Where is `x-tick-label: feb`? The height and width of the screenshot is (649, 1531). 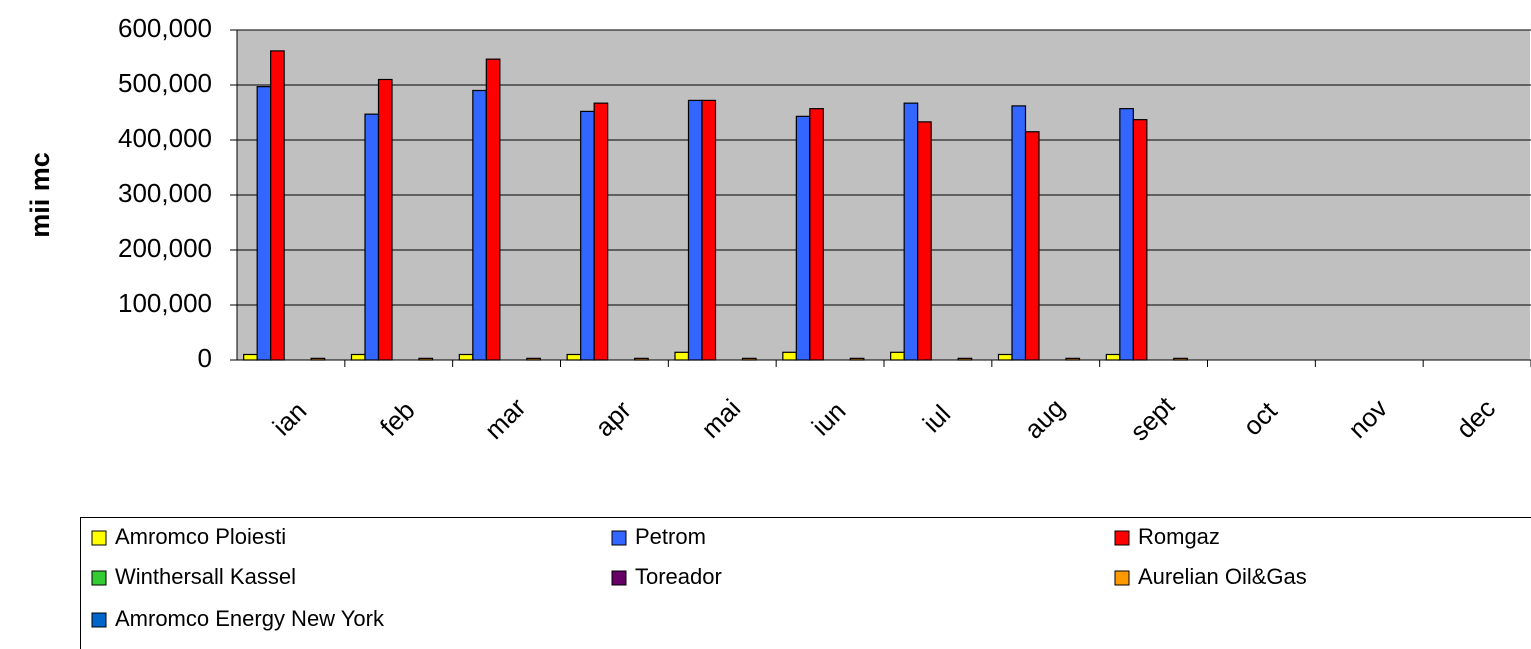 x-tick-label: feb is located at coordinates (397, 418).